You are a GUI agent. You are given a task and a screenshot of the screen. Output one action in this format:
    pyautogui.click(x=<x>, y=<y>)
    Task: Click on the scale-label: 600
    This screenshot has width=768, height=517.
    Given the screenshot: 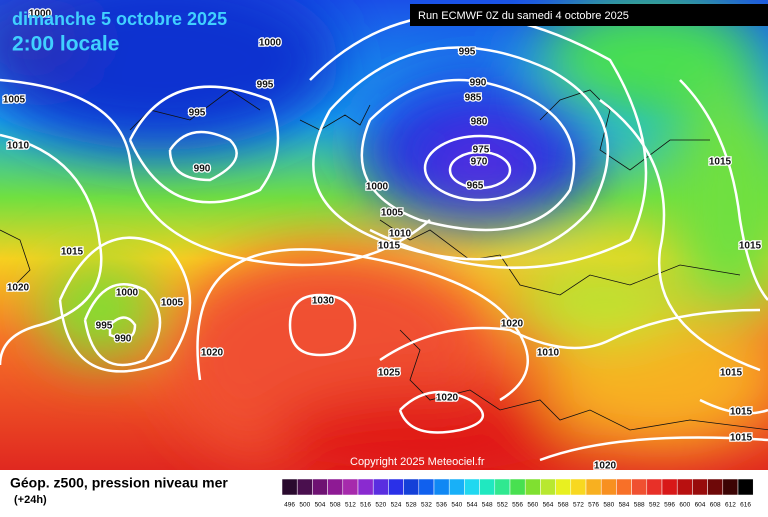 What is the action you would take?
    pyautogui.click(x=684, y=505)
    